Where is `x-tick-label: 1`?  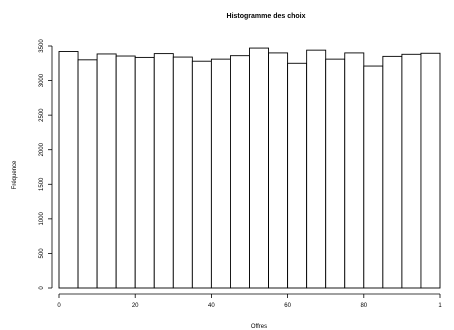 x-tick-label: 1 is located at coordinates (440, 306).